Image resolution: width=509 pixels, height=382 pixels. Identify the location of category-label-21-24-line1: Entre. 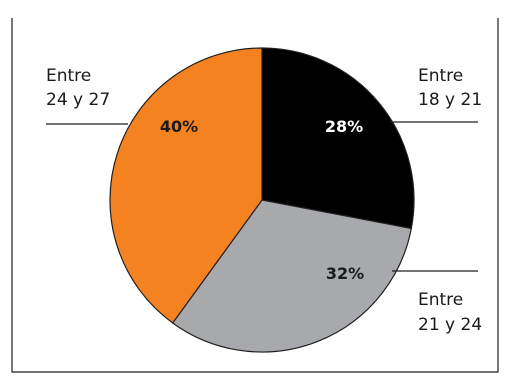
(440, 300).